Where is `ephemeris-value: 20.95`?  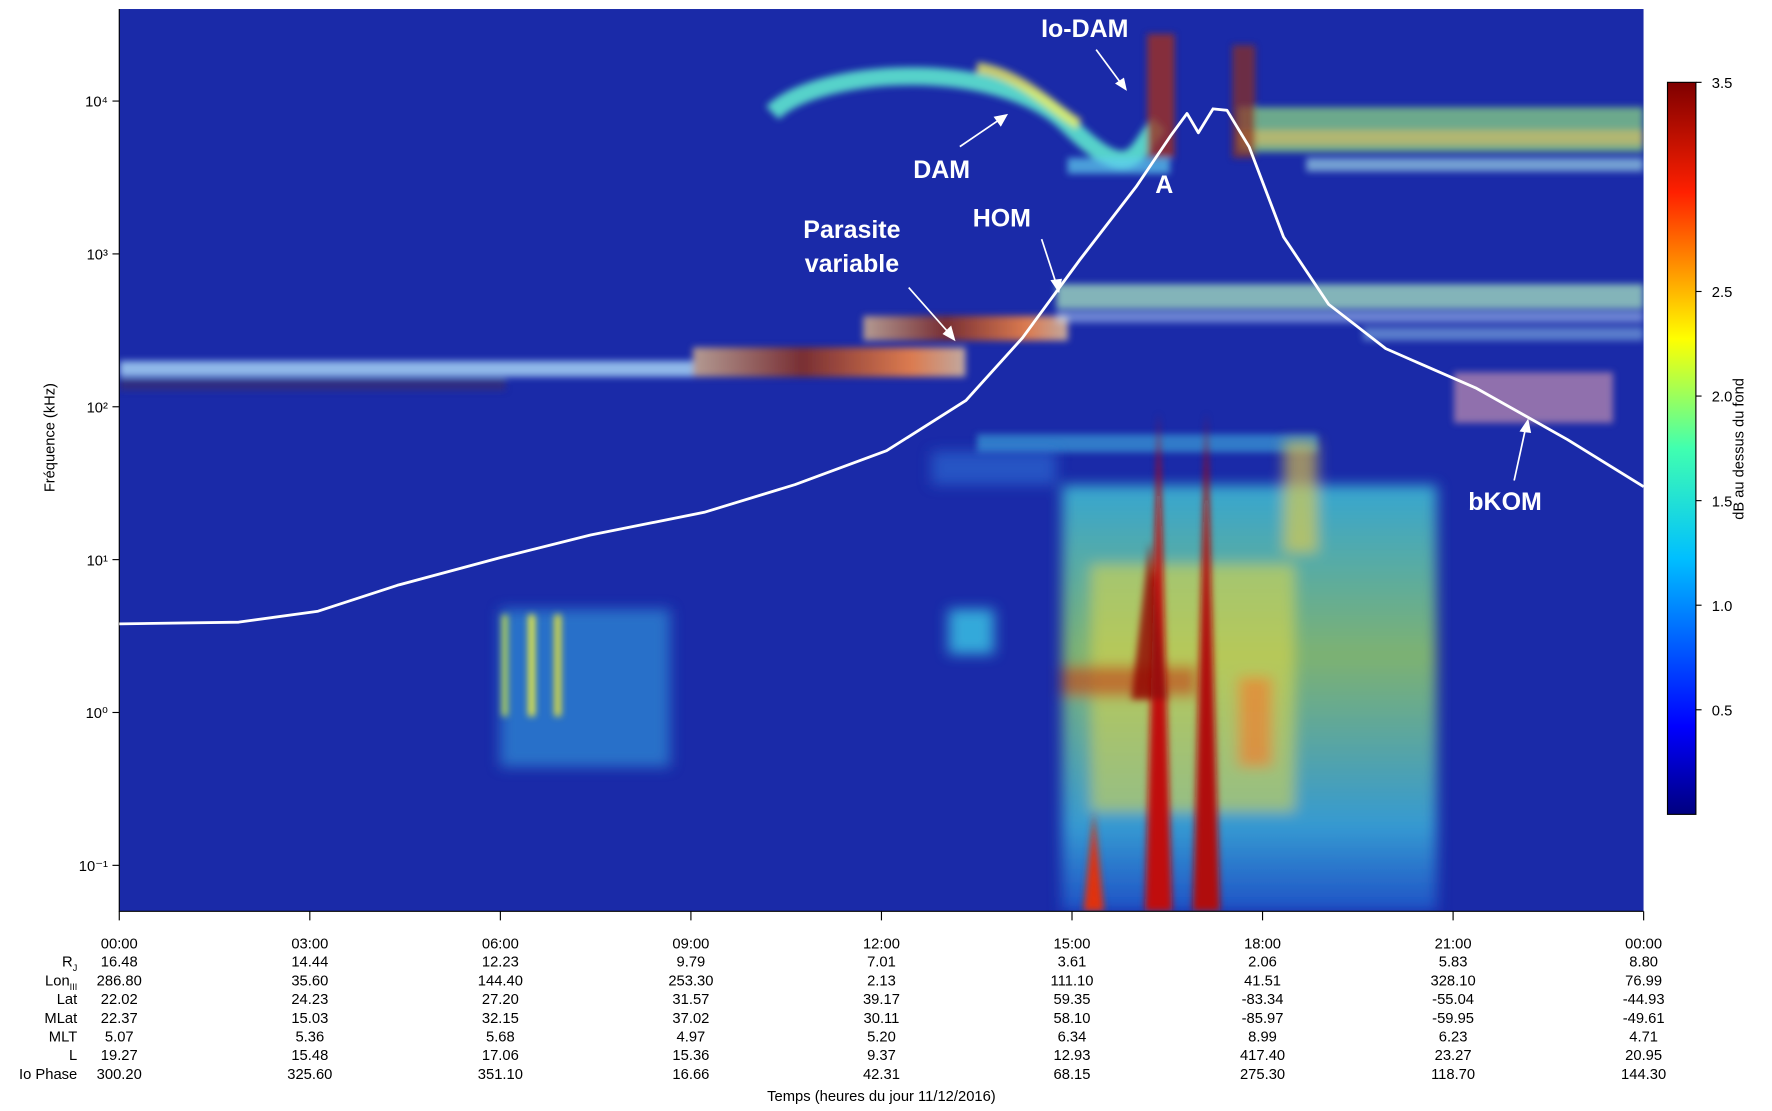
ephemeris-value: 20.95 is located at coordinates (1643, 1056).